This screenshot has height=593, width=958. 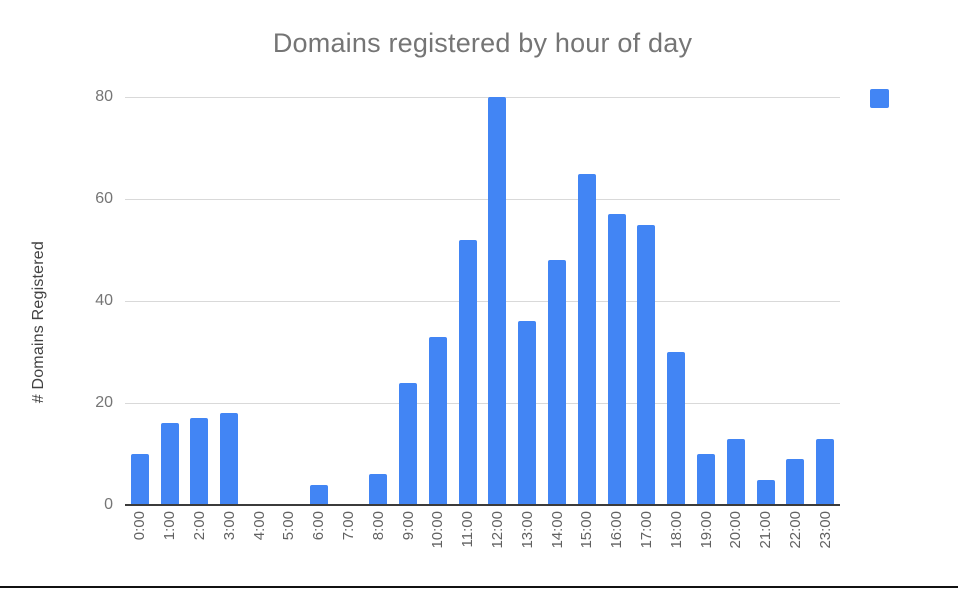 I want to click on x-tick-label: 15:00, so click(x=587, y=543).